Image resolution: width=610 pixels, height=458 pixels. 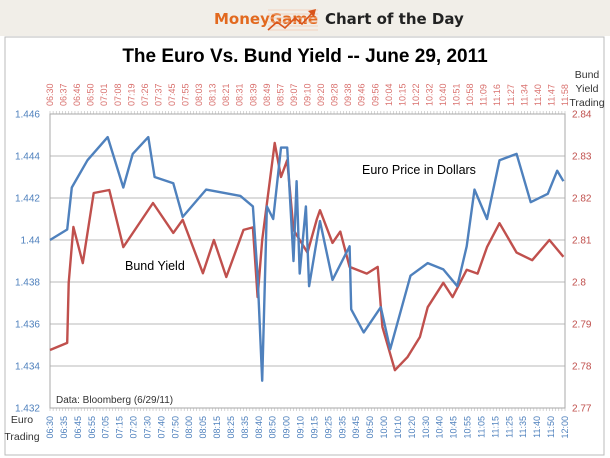 I want to click on top-tick-label: 07:37, so click(x=158, y=94).